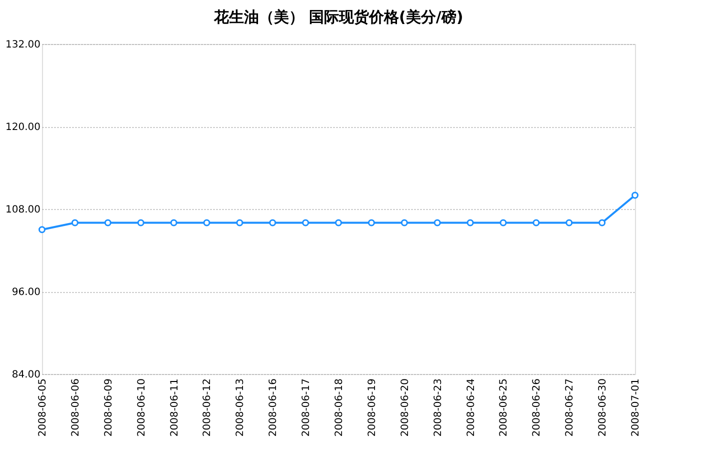  I want to click on x-tick-label: 2008-06-23, so click(438, 407).